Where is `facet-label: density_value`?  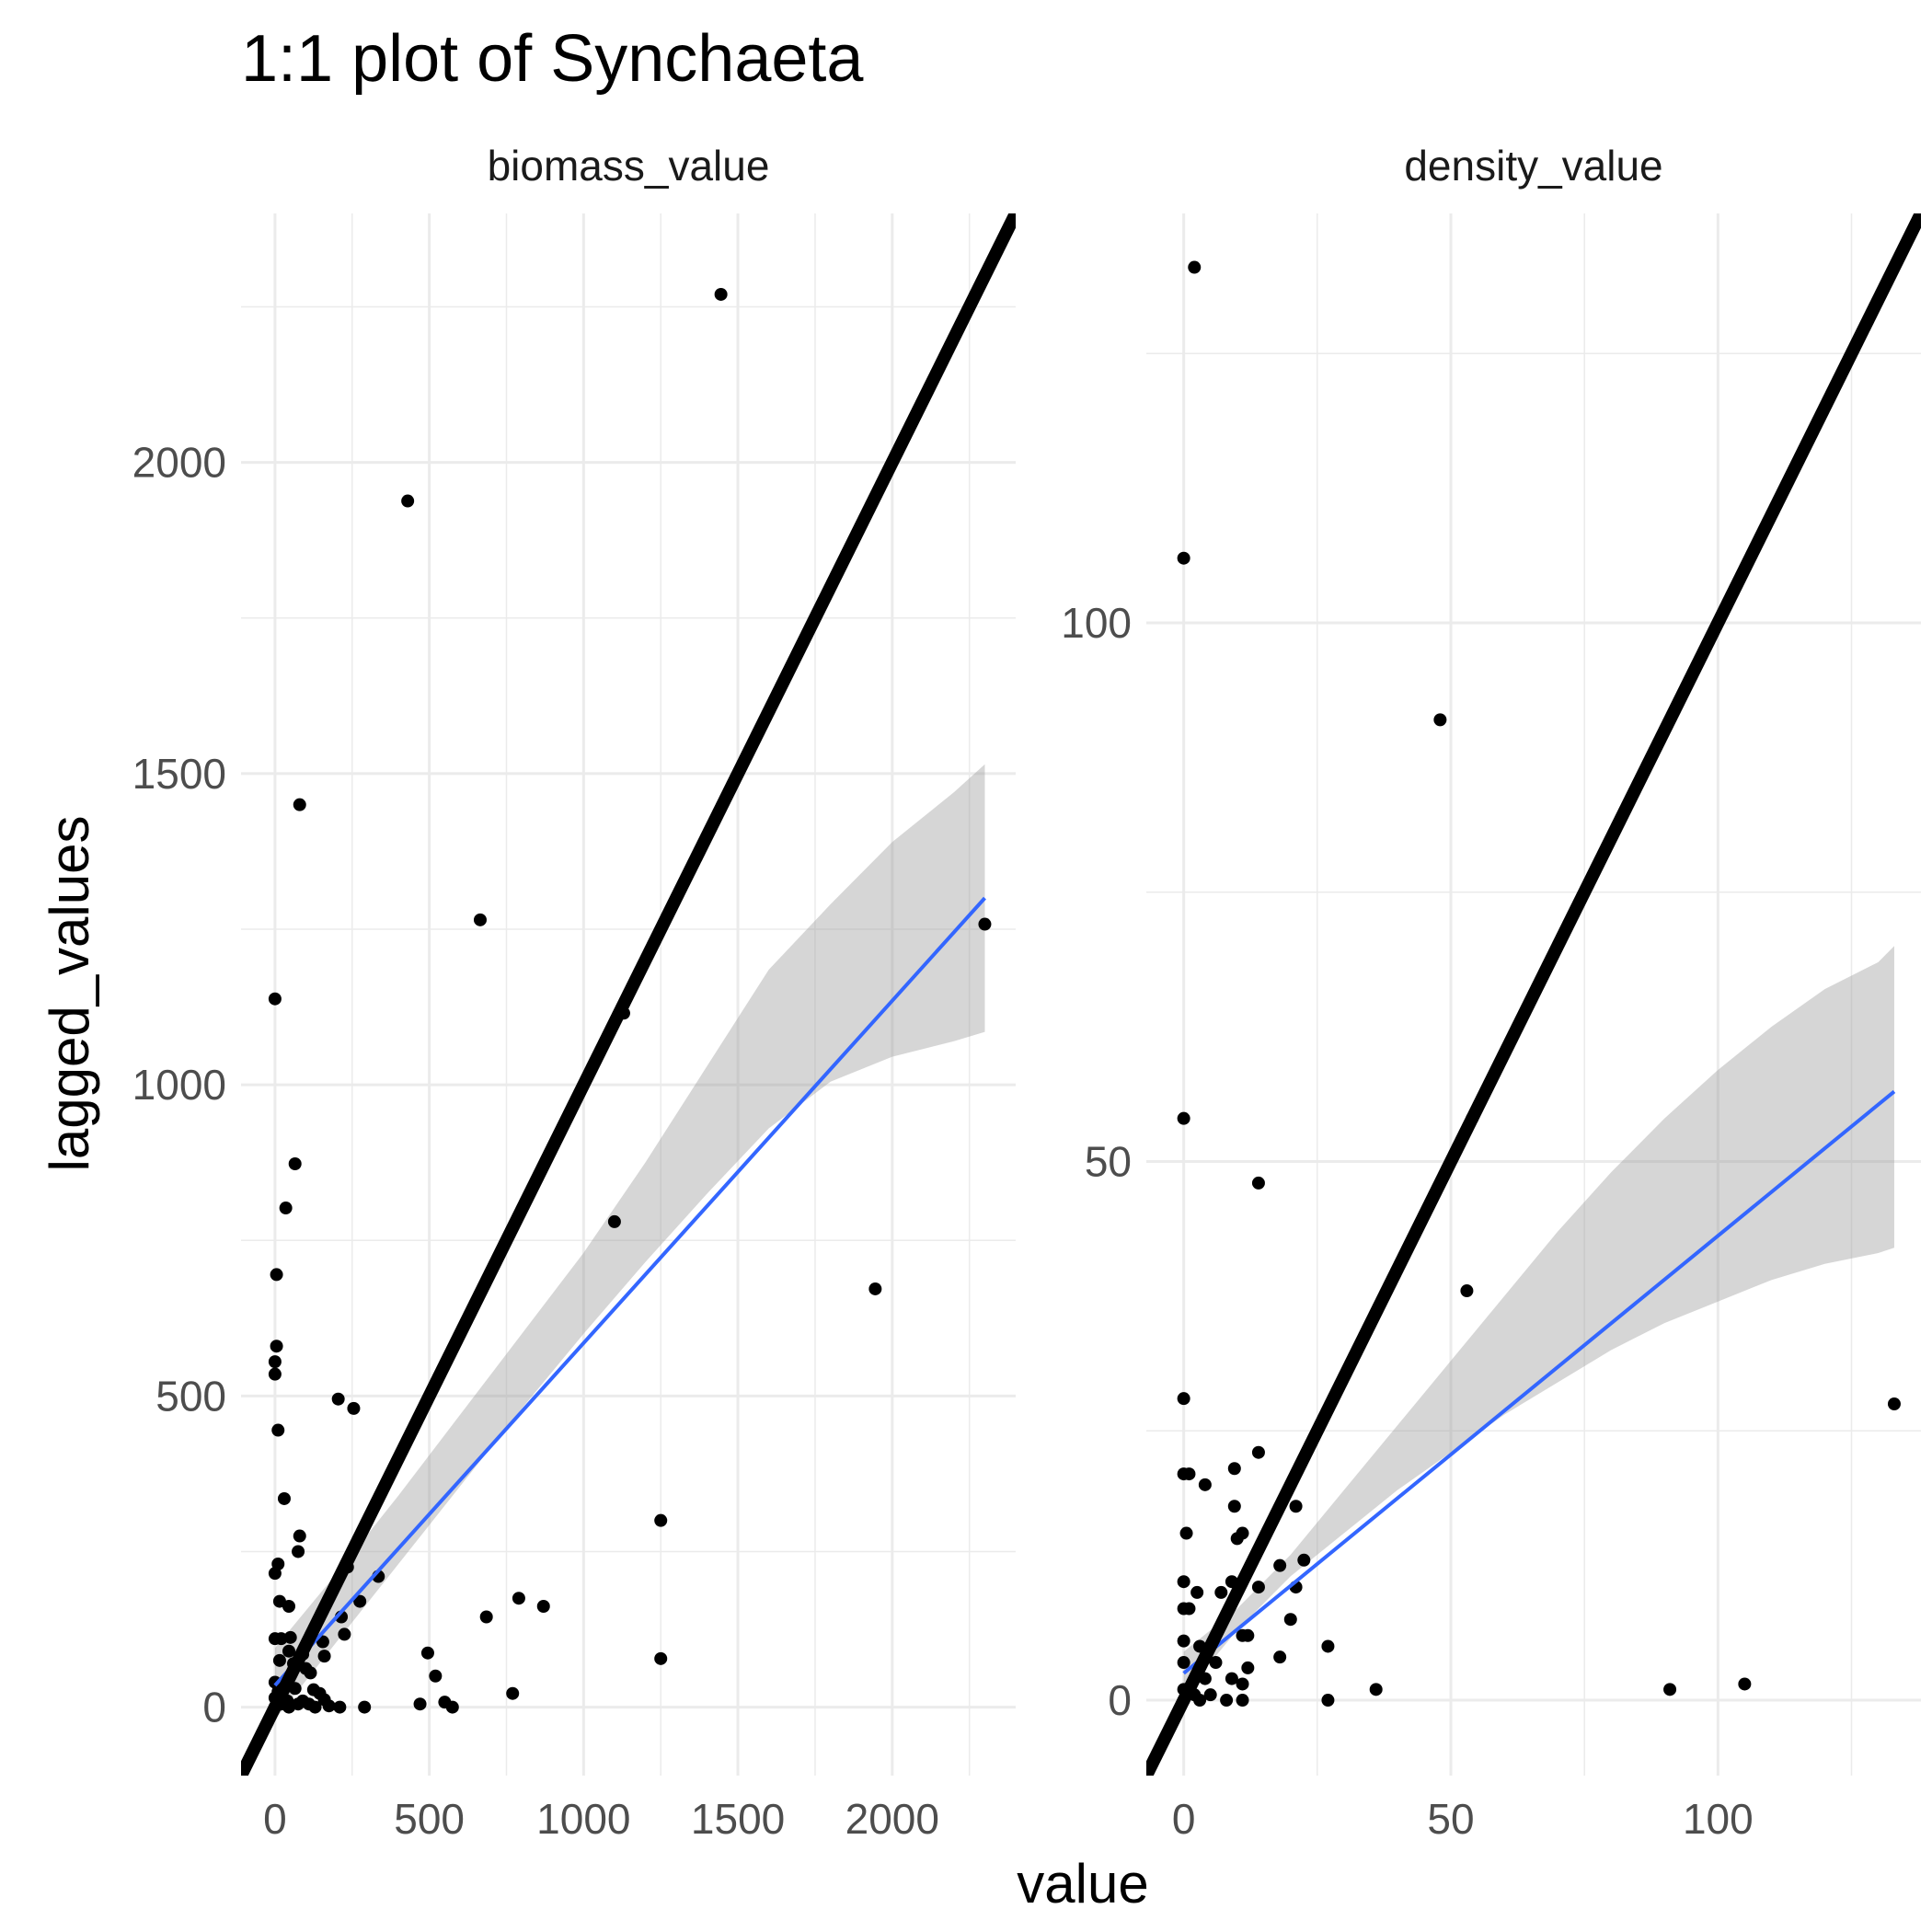
facet-label: density_value is located at coordinates (1533, 166).